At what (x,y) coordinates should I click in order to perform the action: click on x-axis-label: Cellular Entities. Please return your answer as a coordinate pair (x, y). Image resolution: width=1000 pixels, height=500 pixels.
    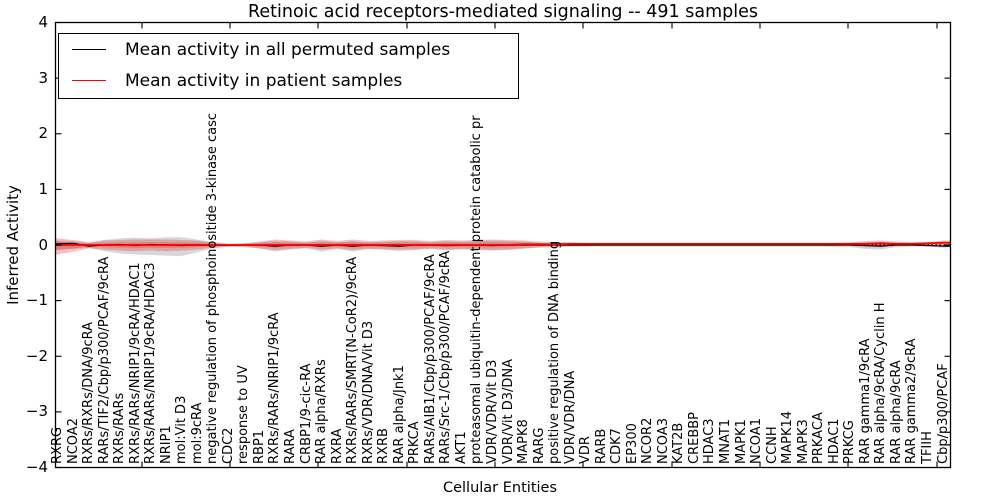
    Looking at the image, I should click on (500, 488).